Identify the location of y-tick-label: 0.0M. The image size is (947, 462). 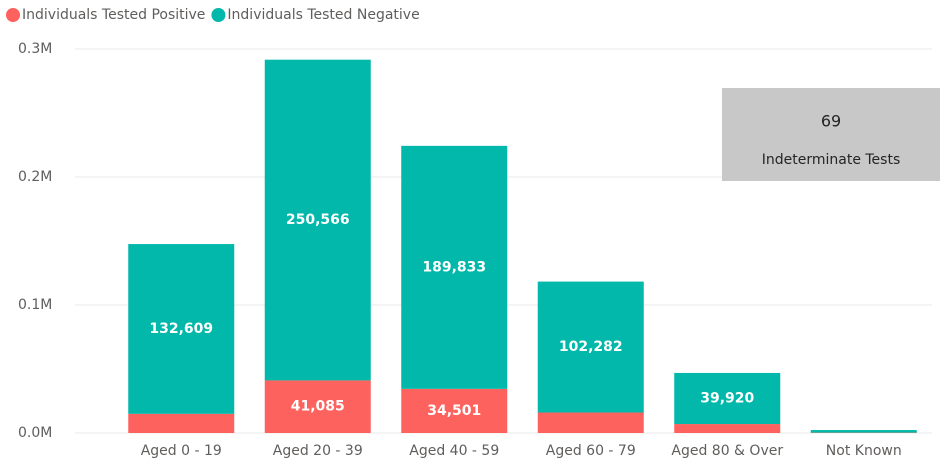
(35, 433).